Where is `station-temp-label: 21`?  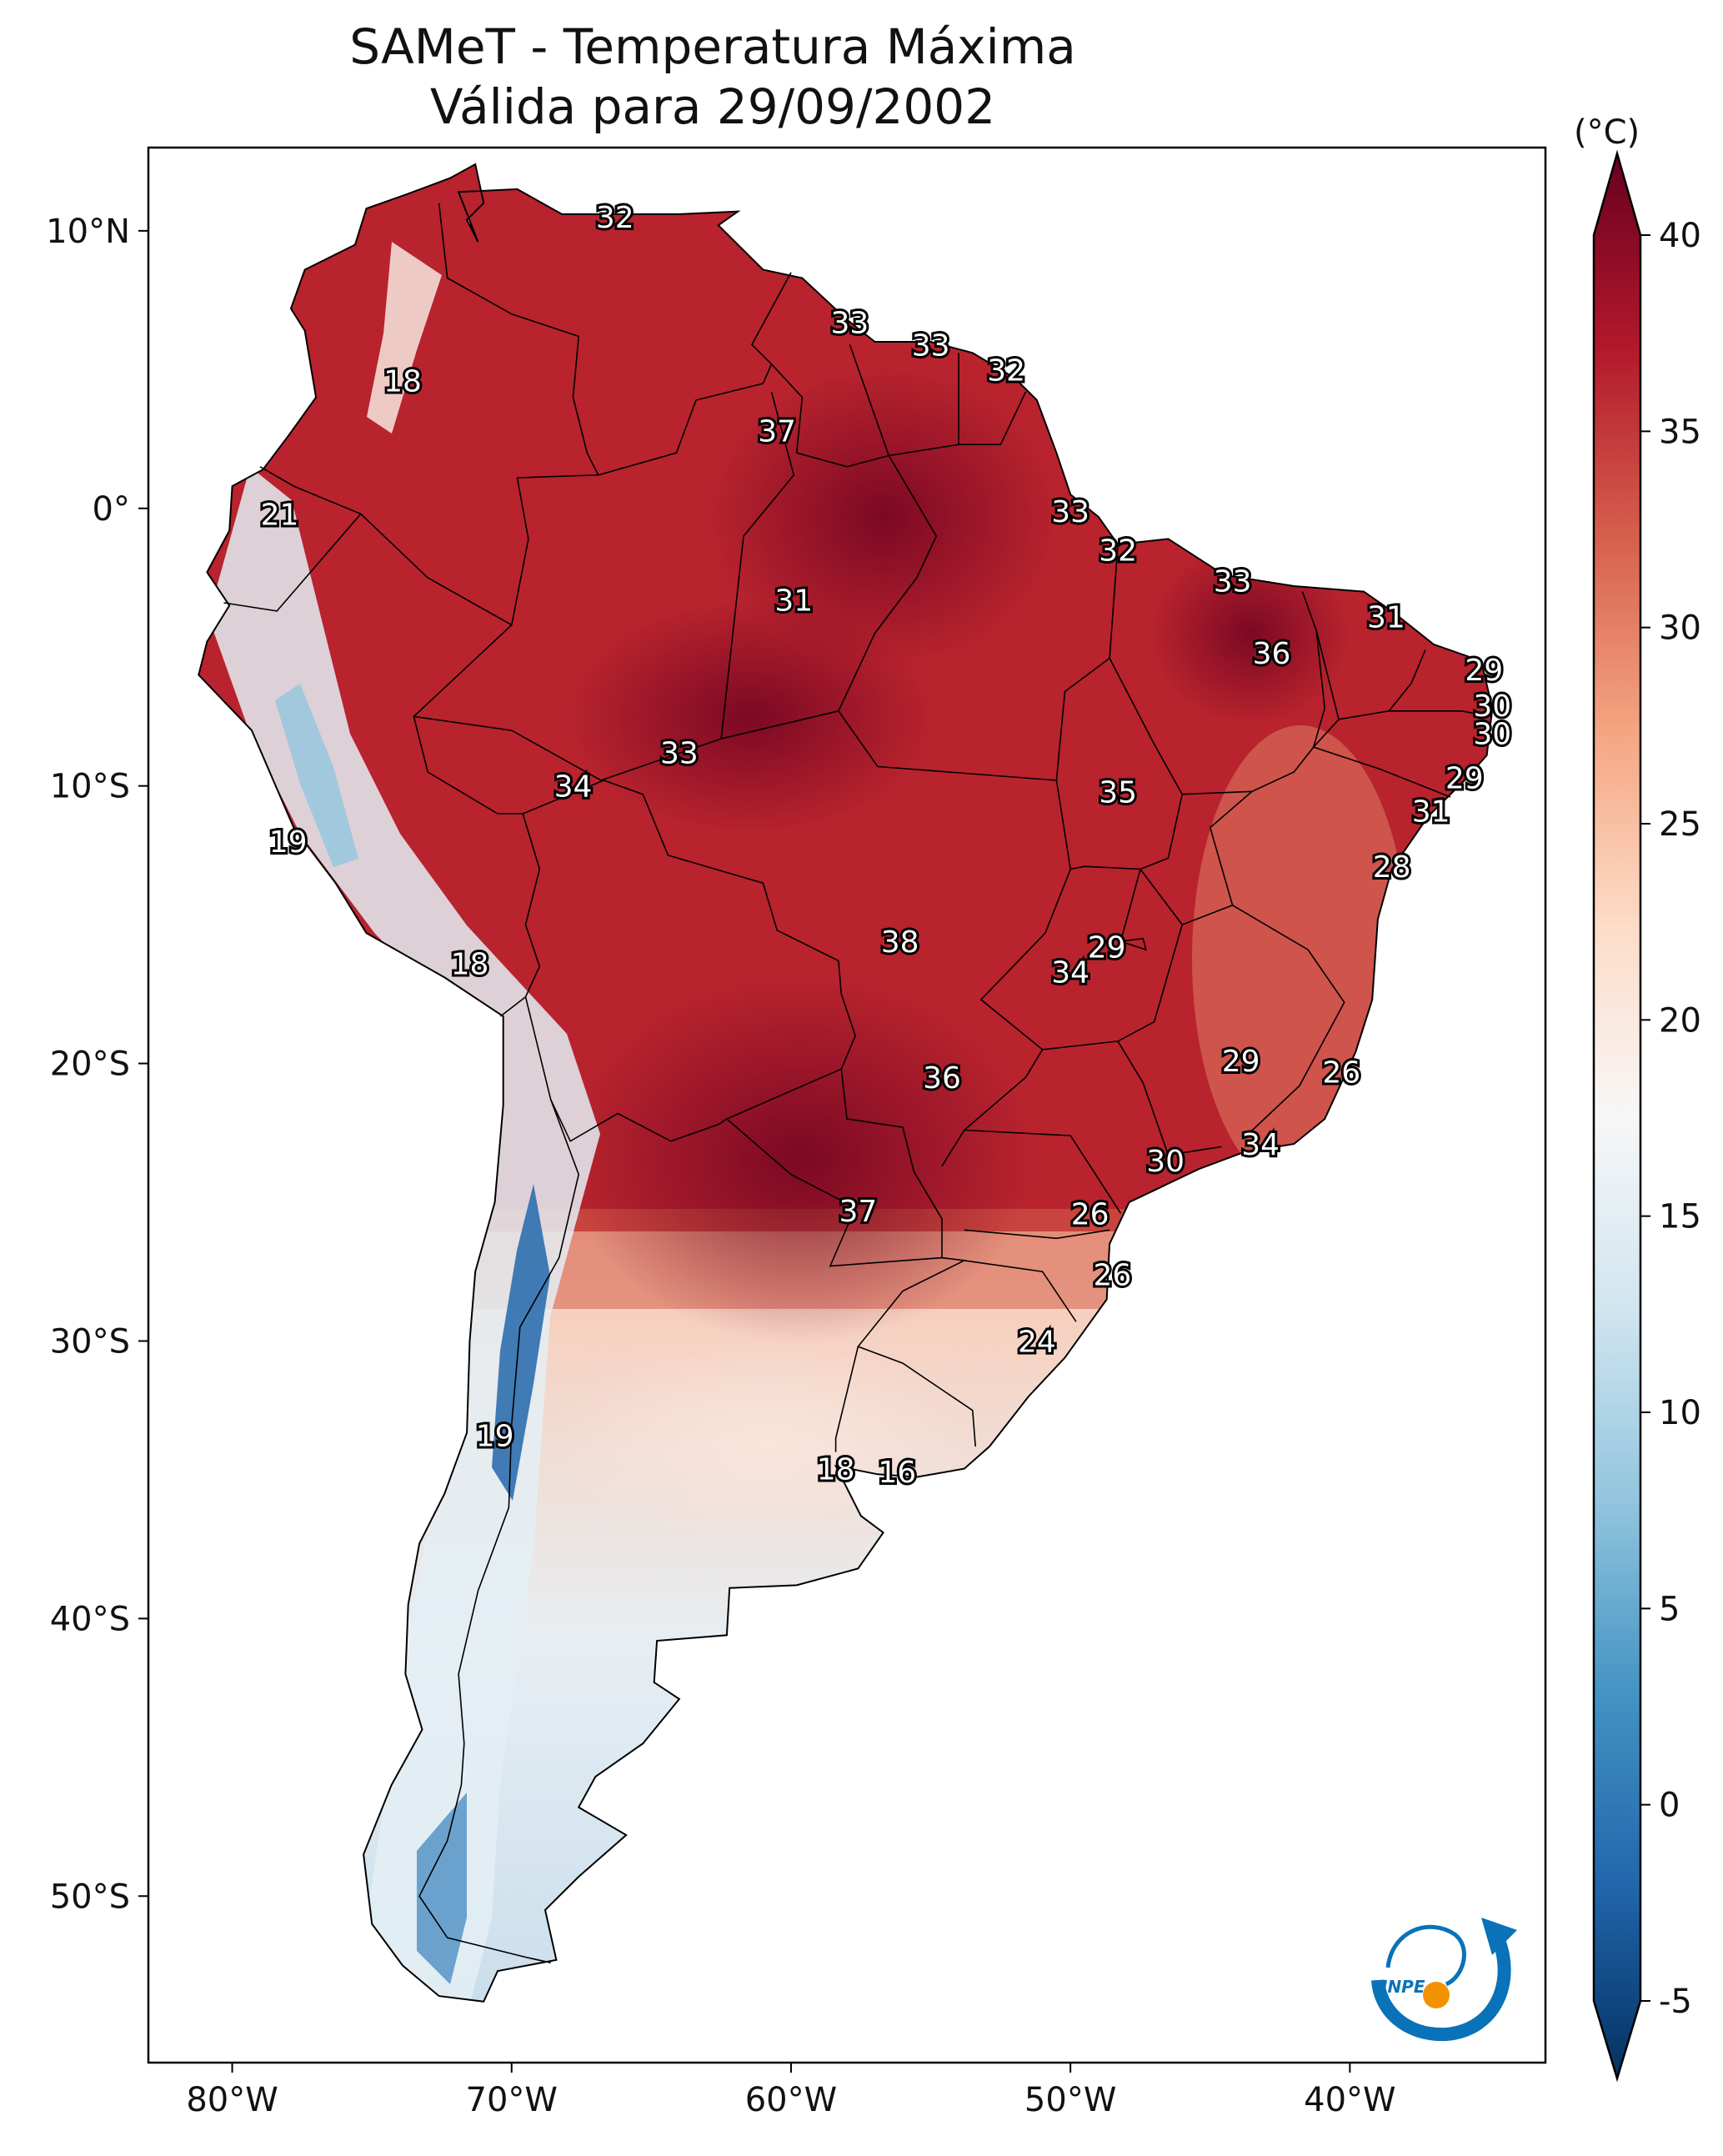 station-temp-label: 21 is located at coordinates (280, 515).